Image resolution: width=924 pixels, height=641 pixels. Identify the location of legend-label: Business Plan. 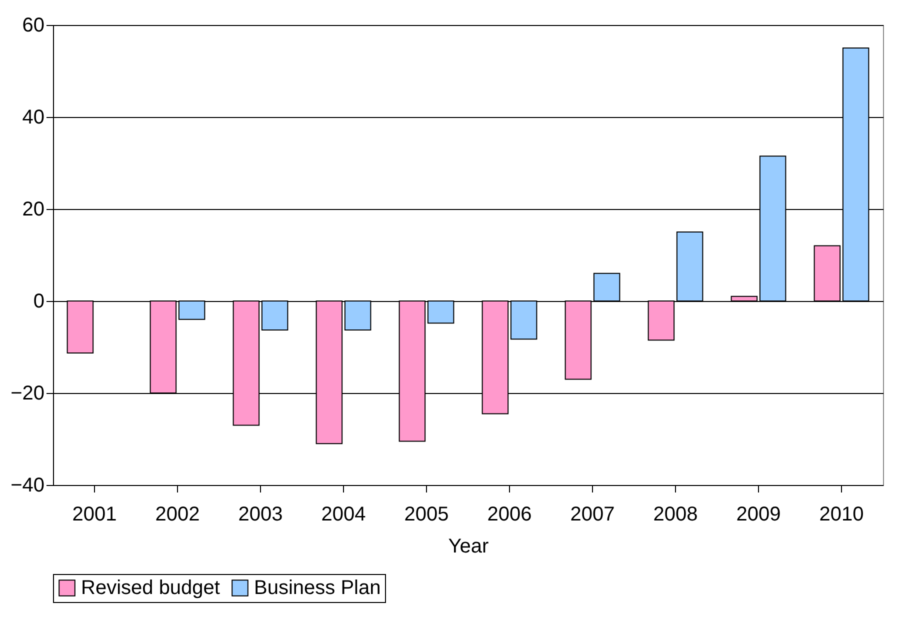
(317, 588).